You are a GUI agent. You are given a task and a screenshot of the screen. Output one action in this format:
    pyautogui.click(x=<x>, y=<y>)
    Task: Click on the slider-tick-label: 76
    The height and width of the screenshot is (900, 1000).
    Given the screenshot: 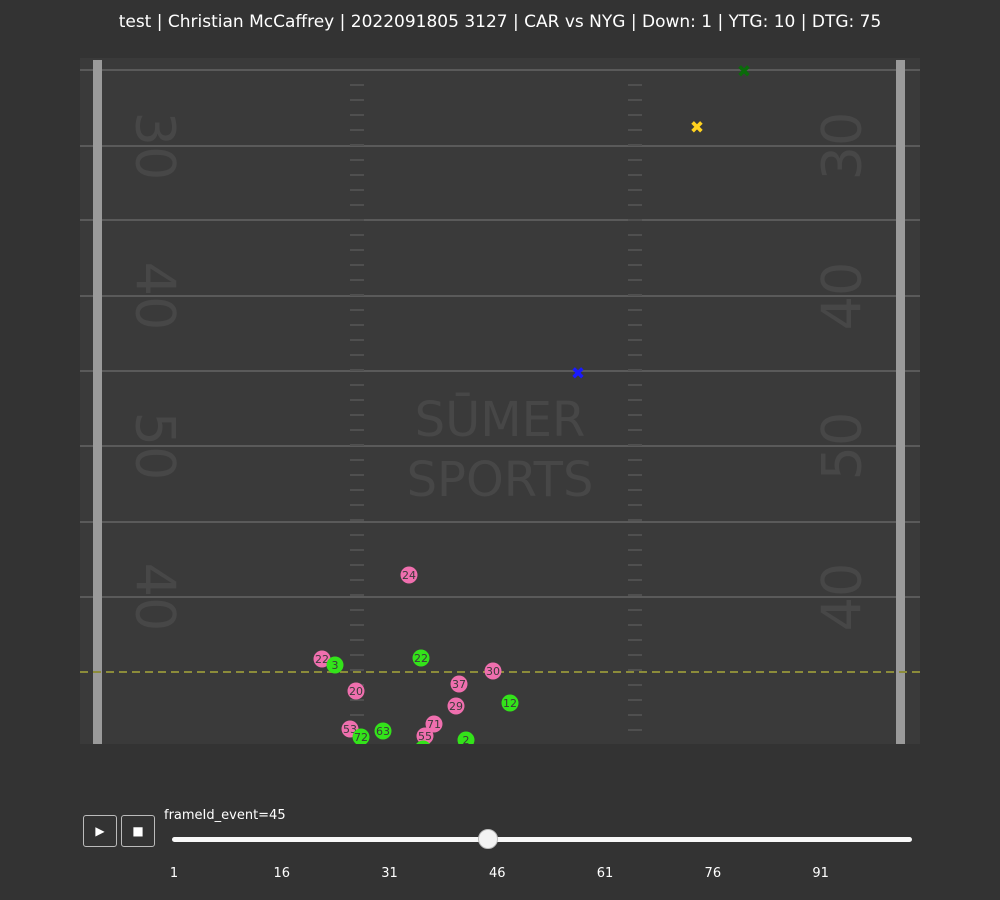 What is the action you would take?
    pyautogui.click(x=713, y=873)
    